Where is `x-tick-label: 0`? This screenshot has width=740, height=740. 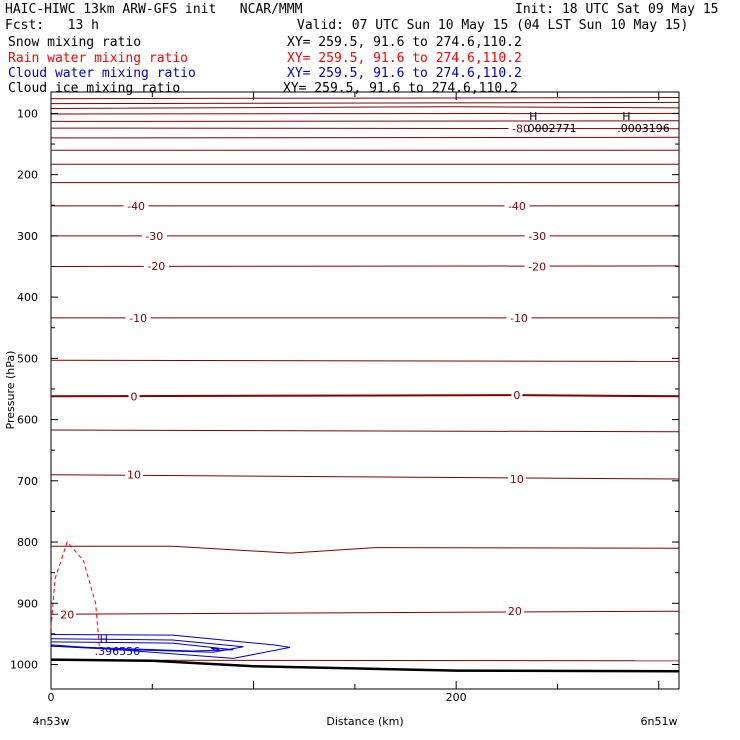
x-tick-label: 0 is located at coordinates (51, 697).